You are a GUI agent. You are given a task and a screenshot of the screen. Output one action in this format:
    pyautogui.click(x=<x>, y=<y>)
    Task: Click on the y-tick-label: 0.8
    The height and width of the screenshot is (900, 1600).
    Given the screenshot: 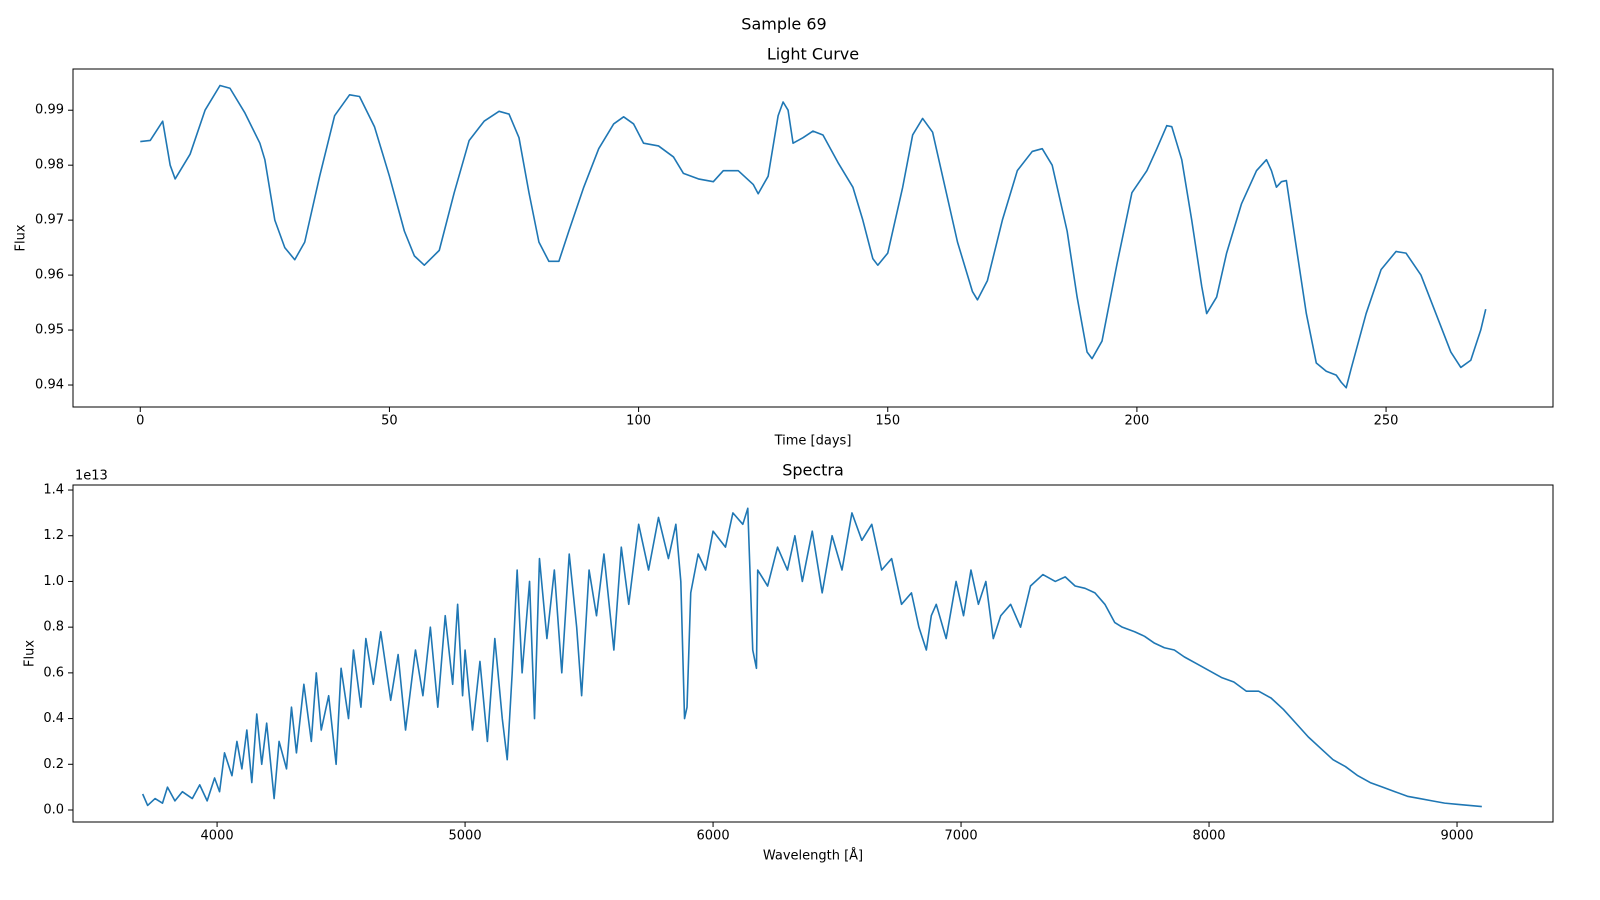 What is the action you would take?
    pyautogui.click(x=53, y=627)
    